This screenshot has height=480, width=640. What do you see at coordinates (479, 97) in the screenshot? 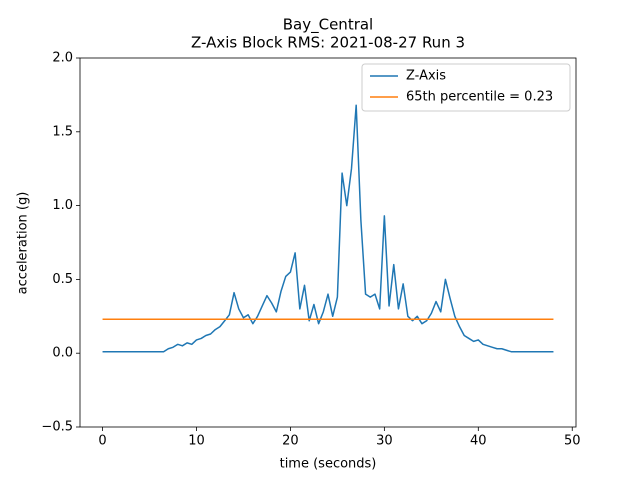
I see `legend-label: 65th percentile = 0.23` at bounding box center [479, 97].